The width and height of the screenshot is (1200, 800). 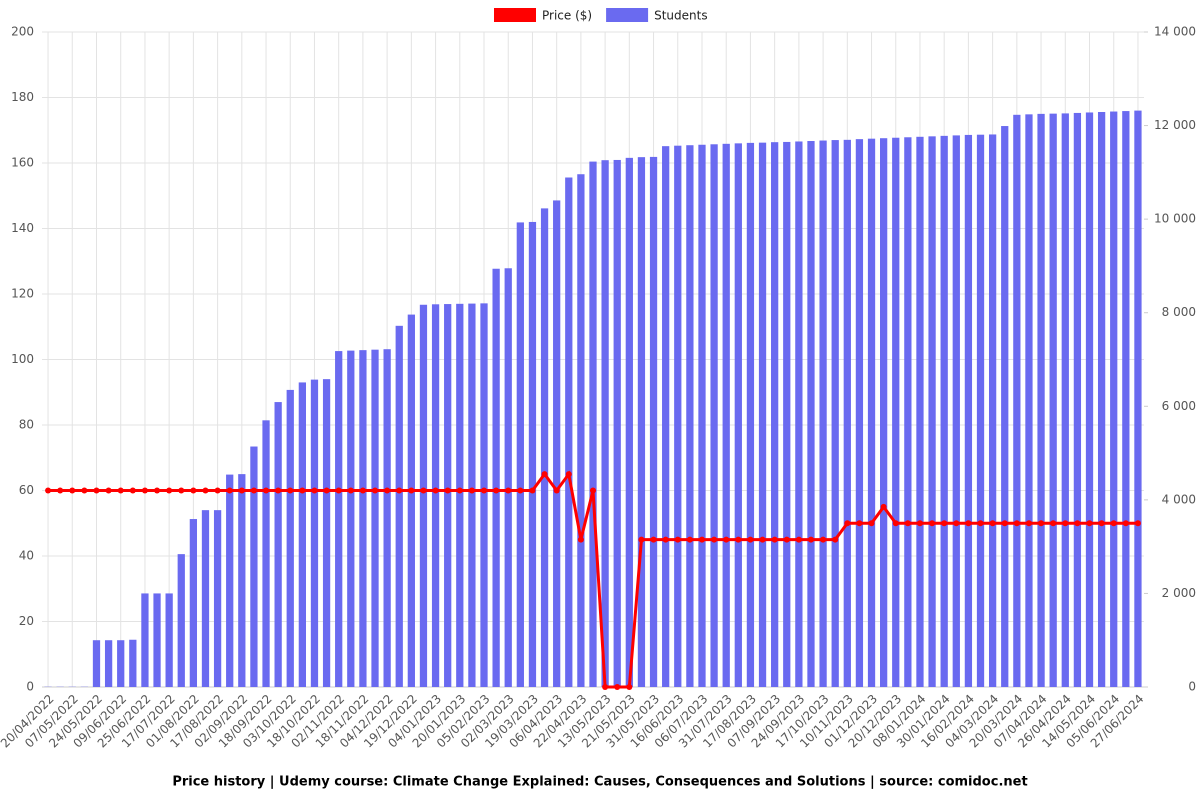 I want to click on y2-tick-label: 14 000, so click(x=1175, y=32).